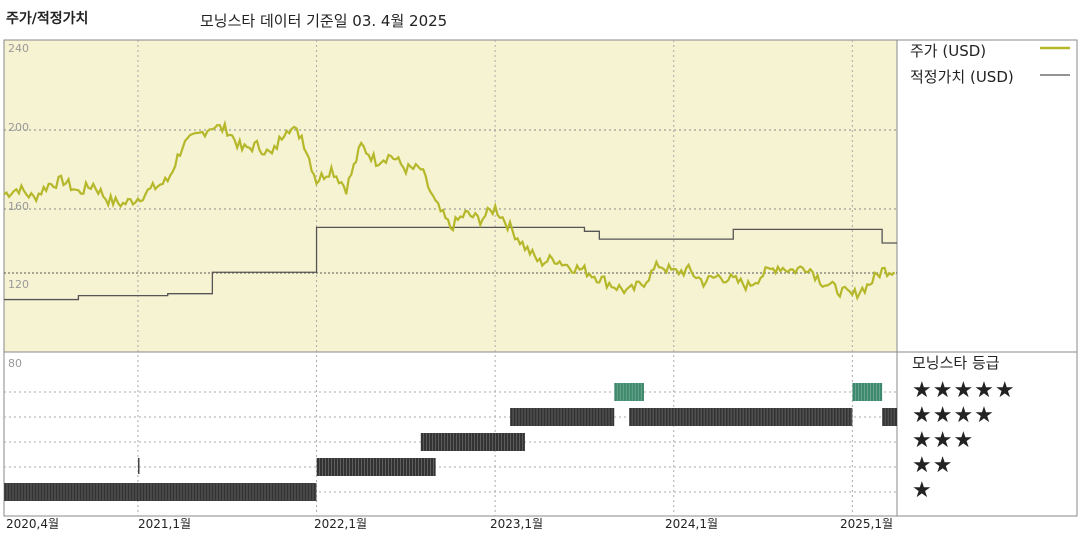  What do you see at coordinates (987, 278) in the screenshot?
I see `legend-panel` at bounding box center [987, 278].